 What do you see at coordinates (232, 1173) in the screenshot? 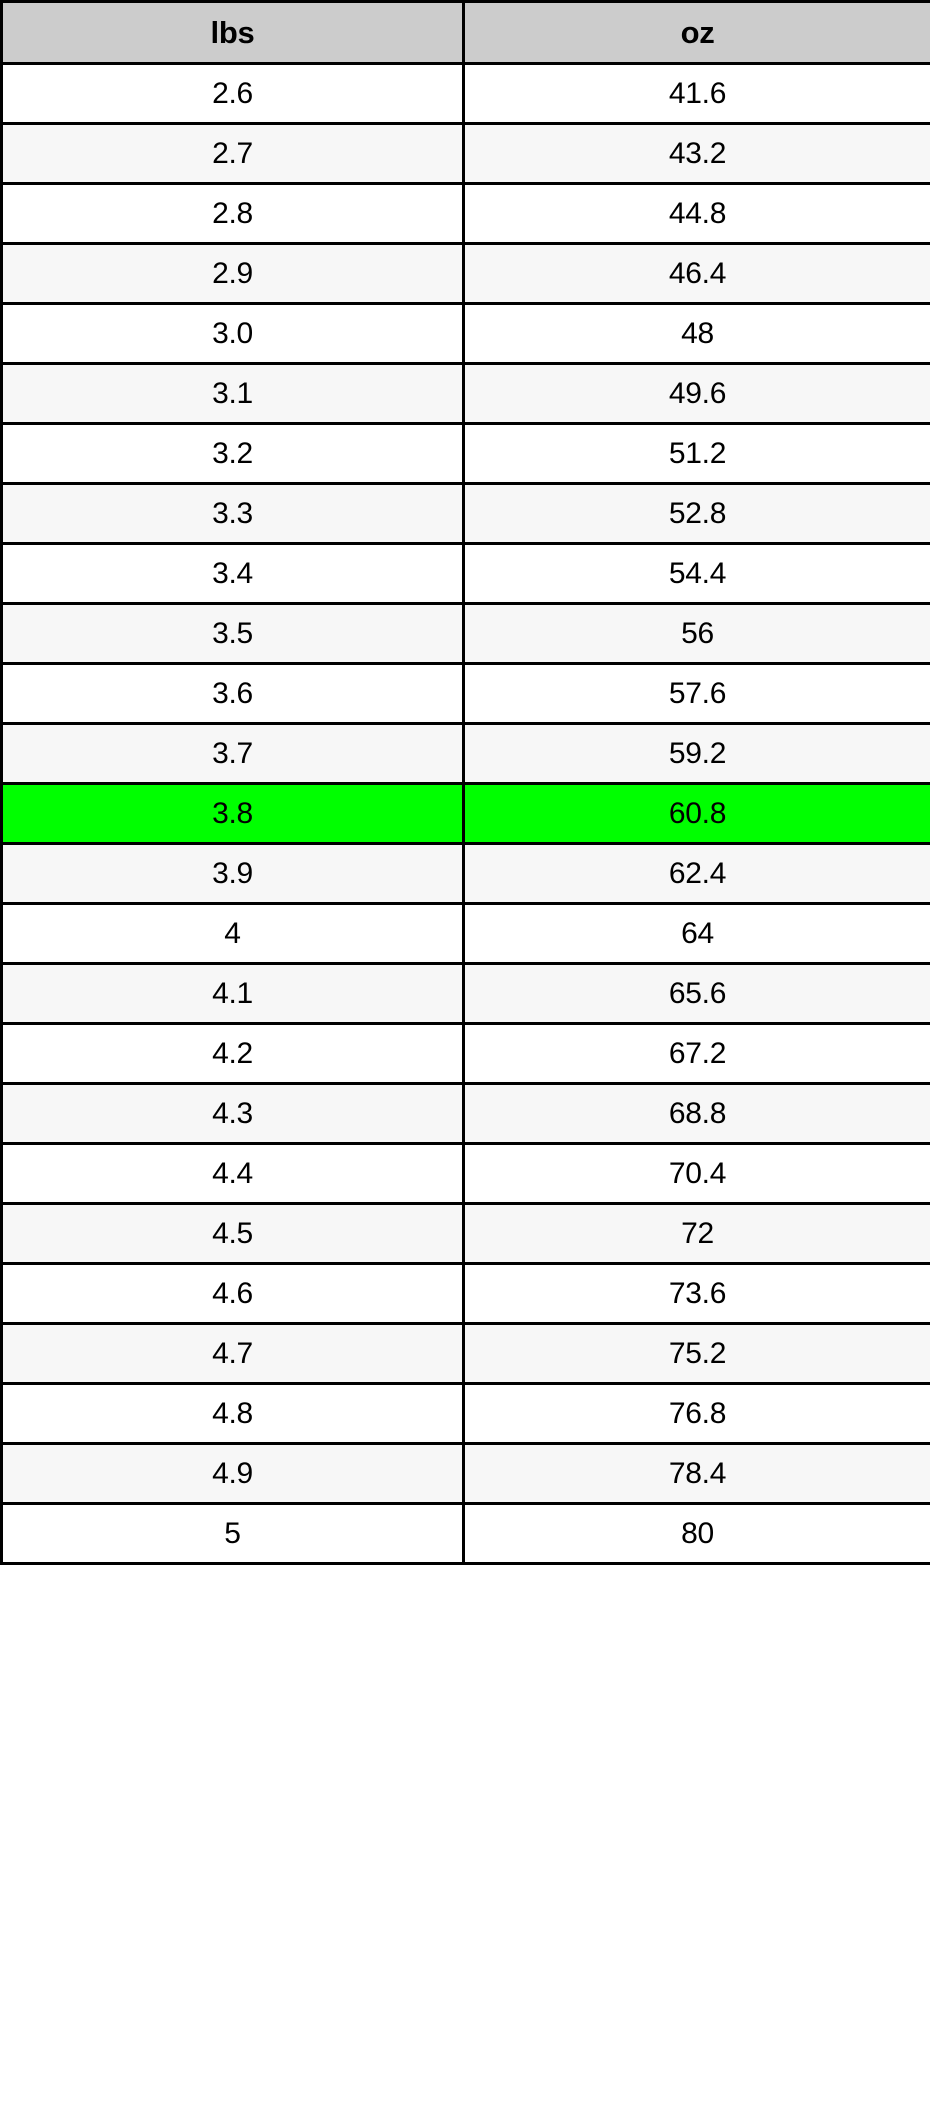
I see `cell-lbs: 4.4` at bounding box center [232, 1173].